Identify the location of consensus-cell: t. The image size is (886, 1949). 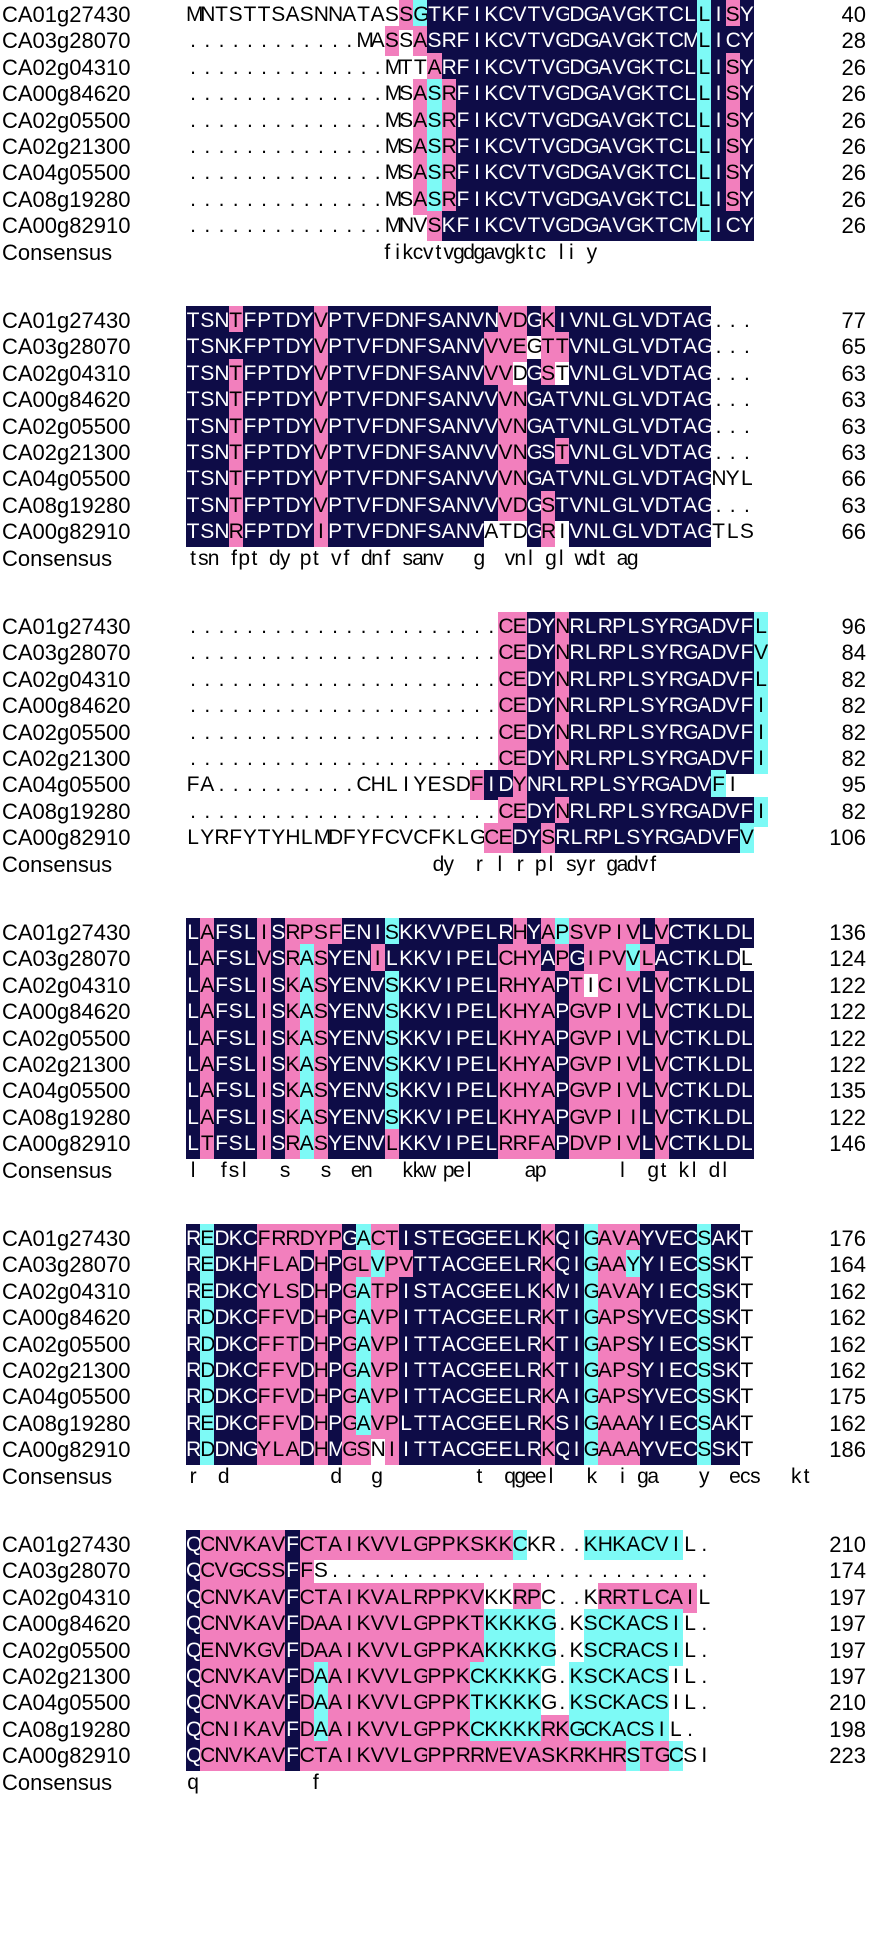
(806, 1476).